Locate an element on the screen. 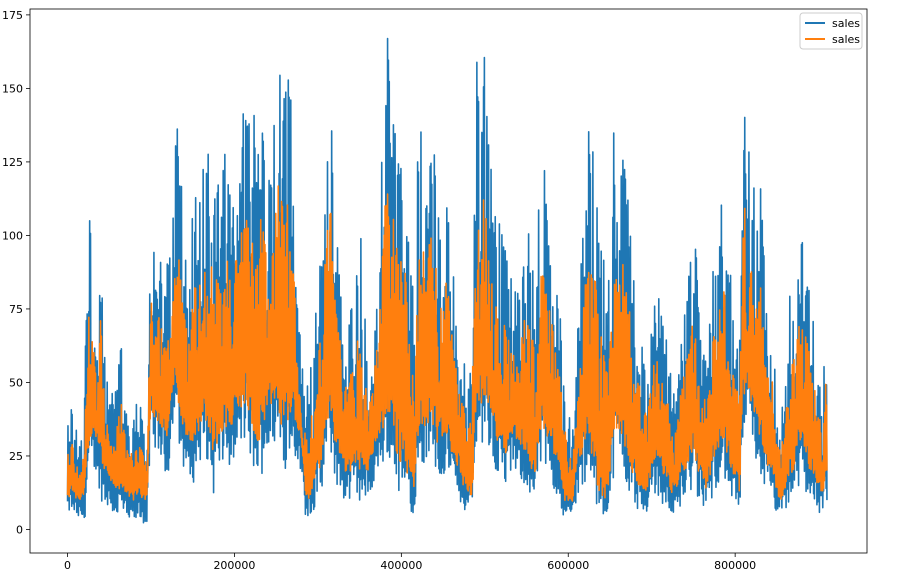 The width and height of the screenshot is (898, 584). x-tick-label: 800000 is located at coordinates (735, 565).